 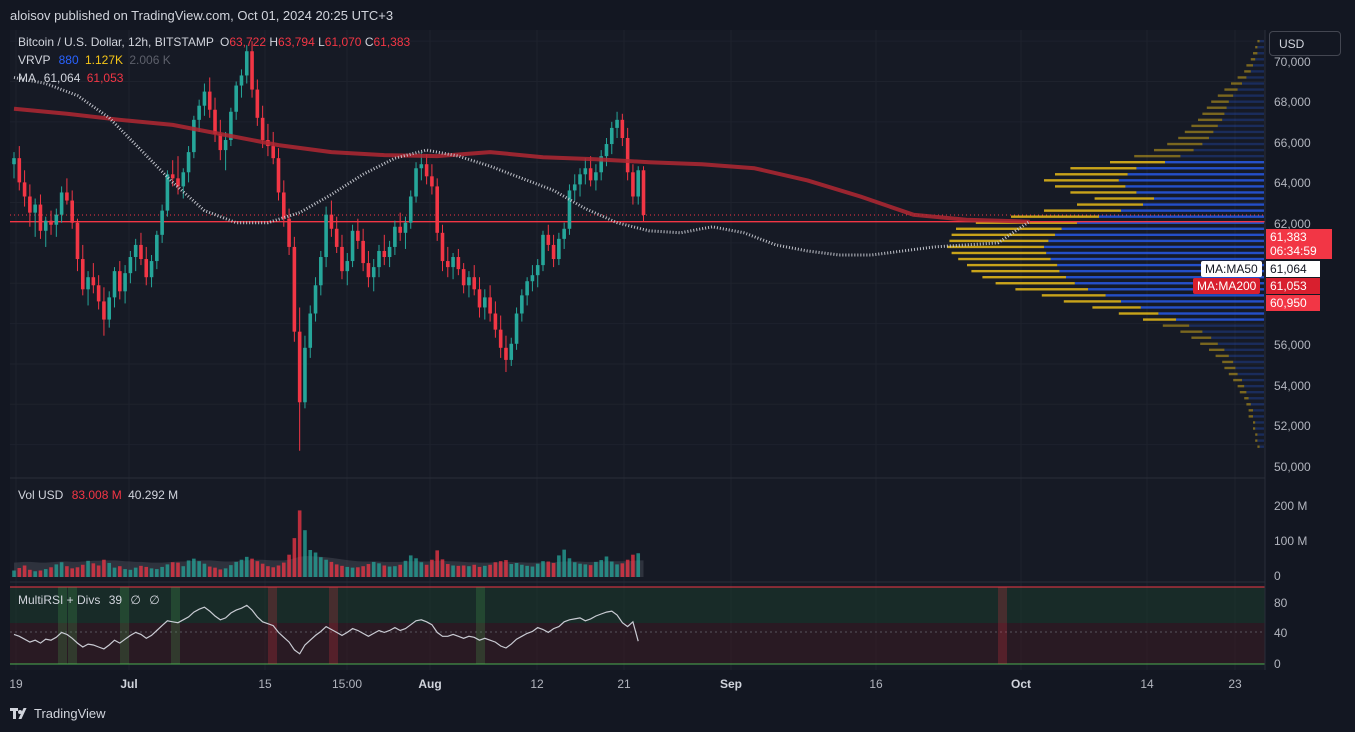 I want to click on price-tick: 68,000, so click(x=1292, y=102).